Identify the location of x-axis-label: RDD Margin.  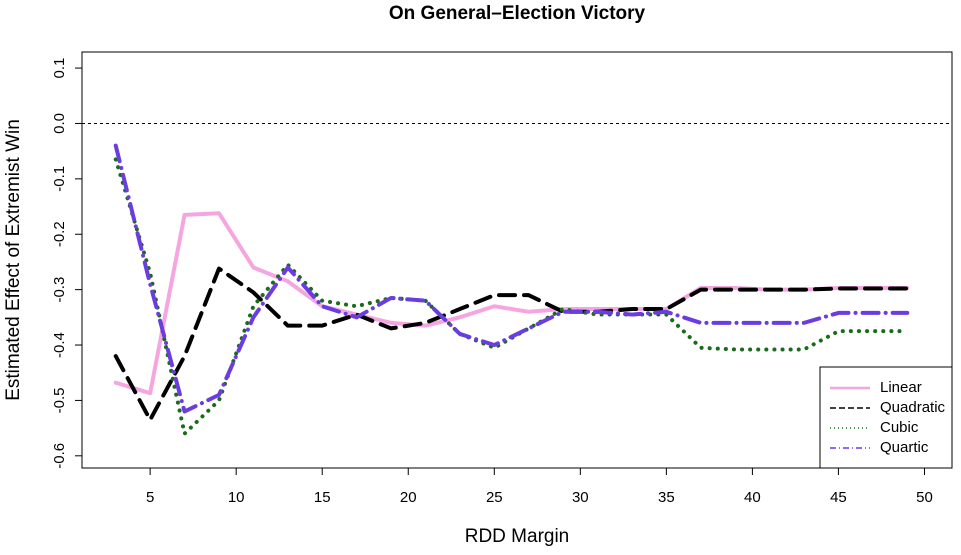
(517, 536).